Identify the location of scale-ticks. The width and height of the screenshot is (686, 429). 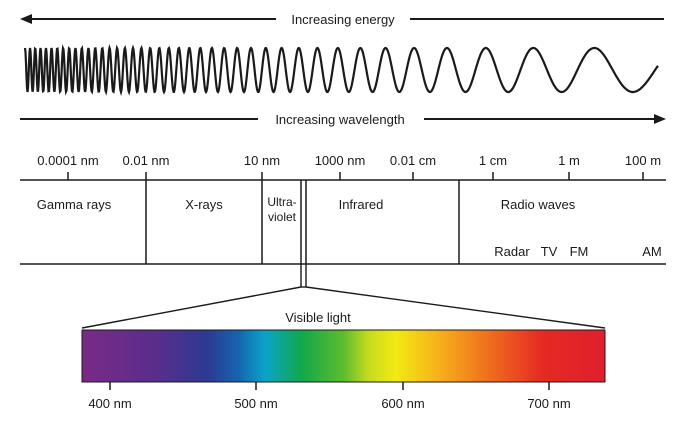
(355, 176).